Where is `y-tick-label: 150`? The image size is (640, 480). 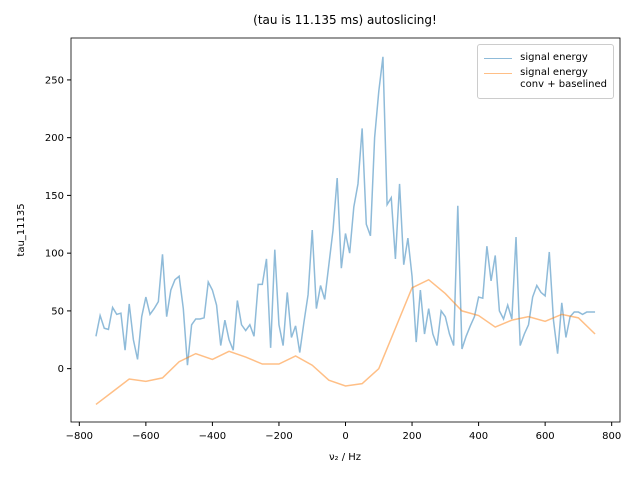
y-tick-label: 150 is located at coordinates (54, 196).